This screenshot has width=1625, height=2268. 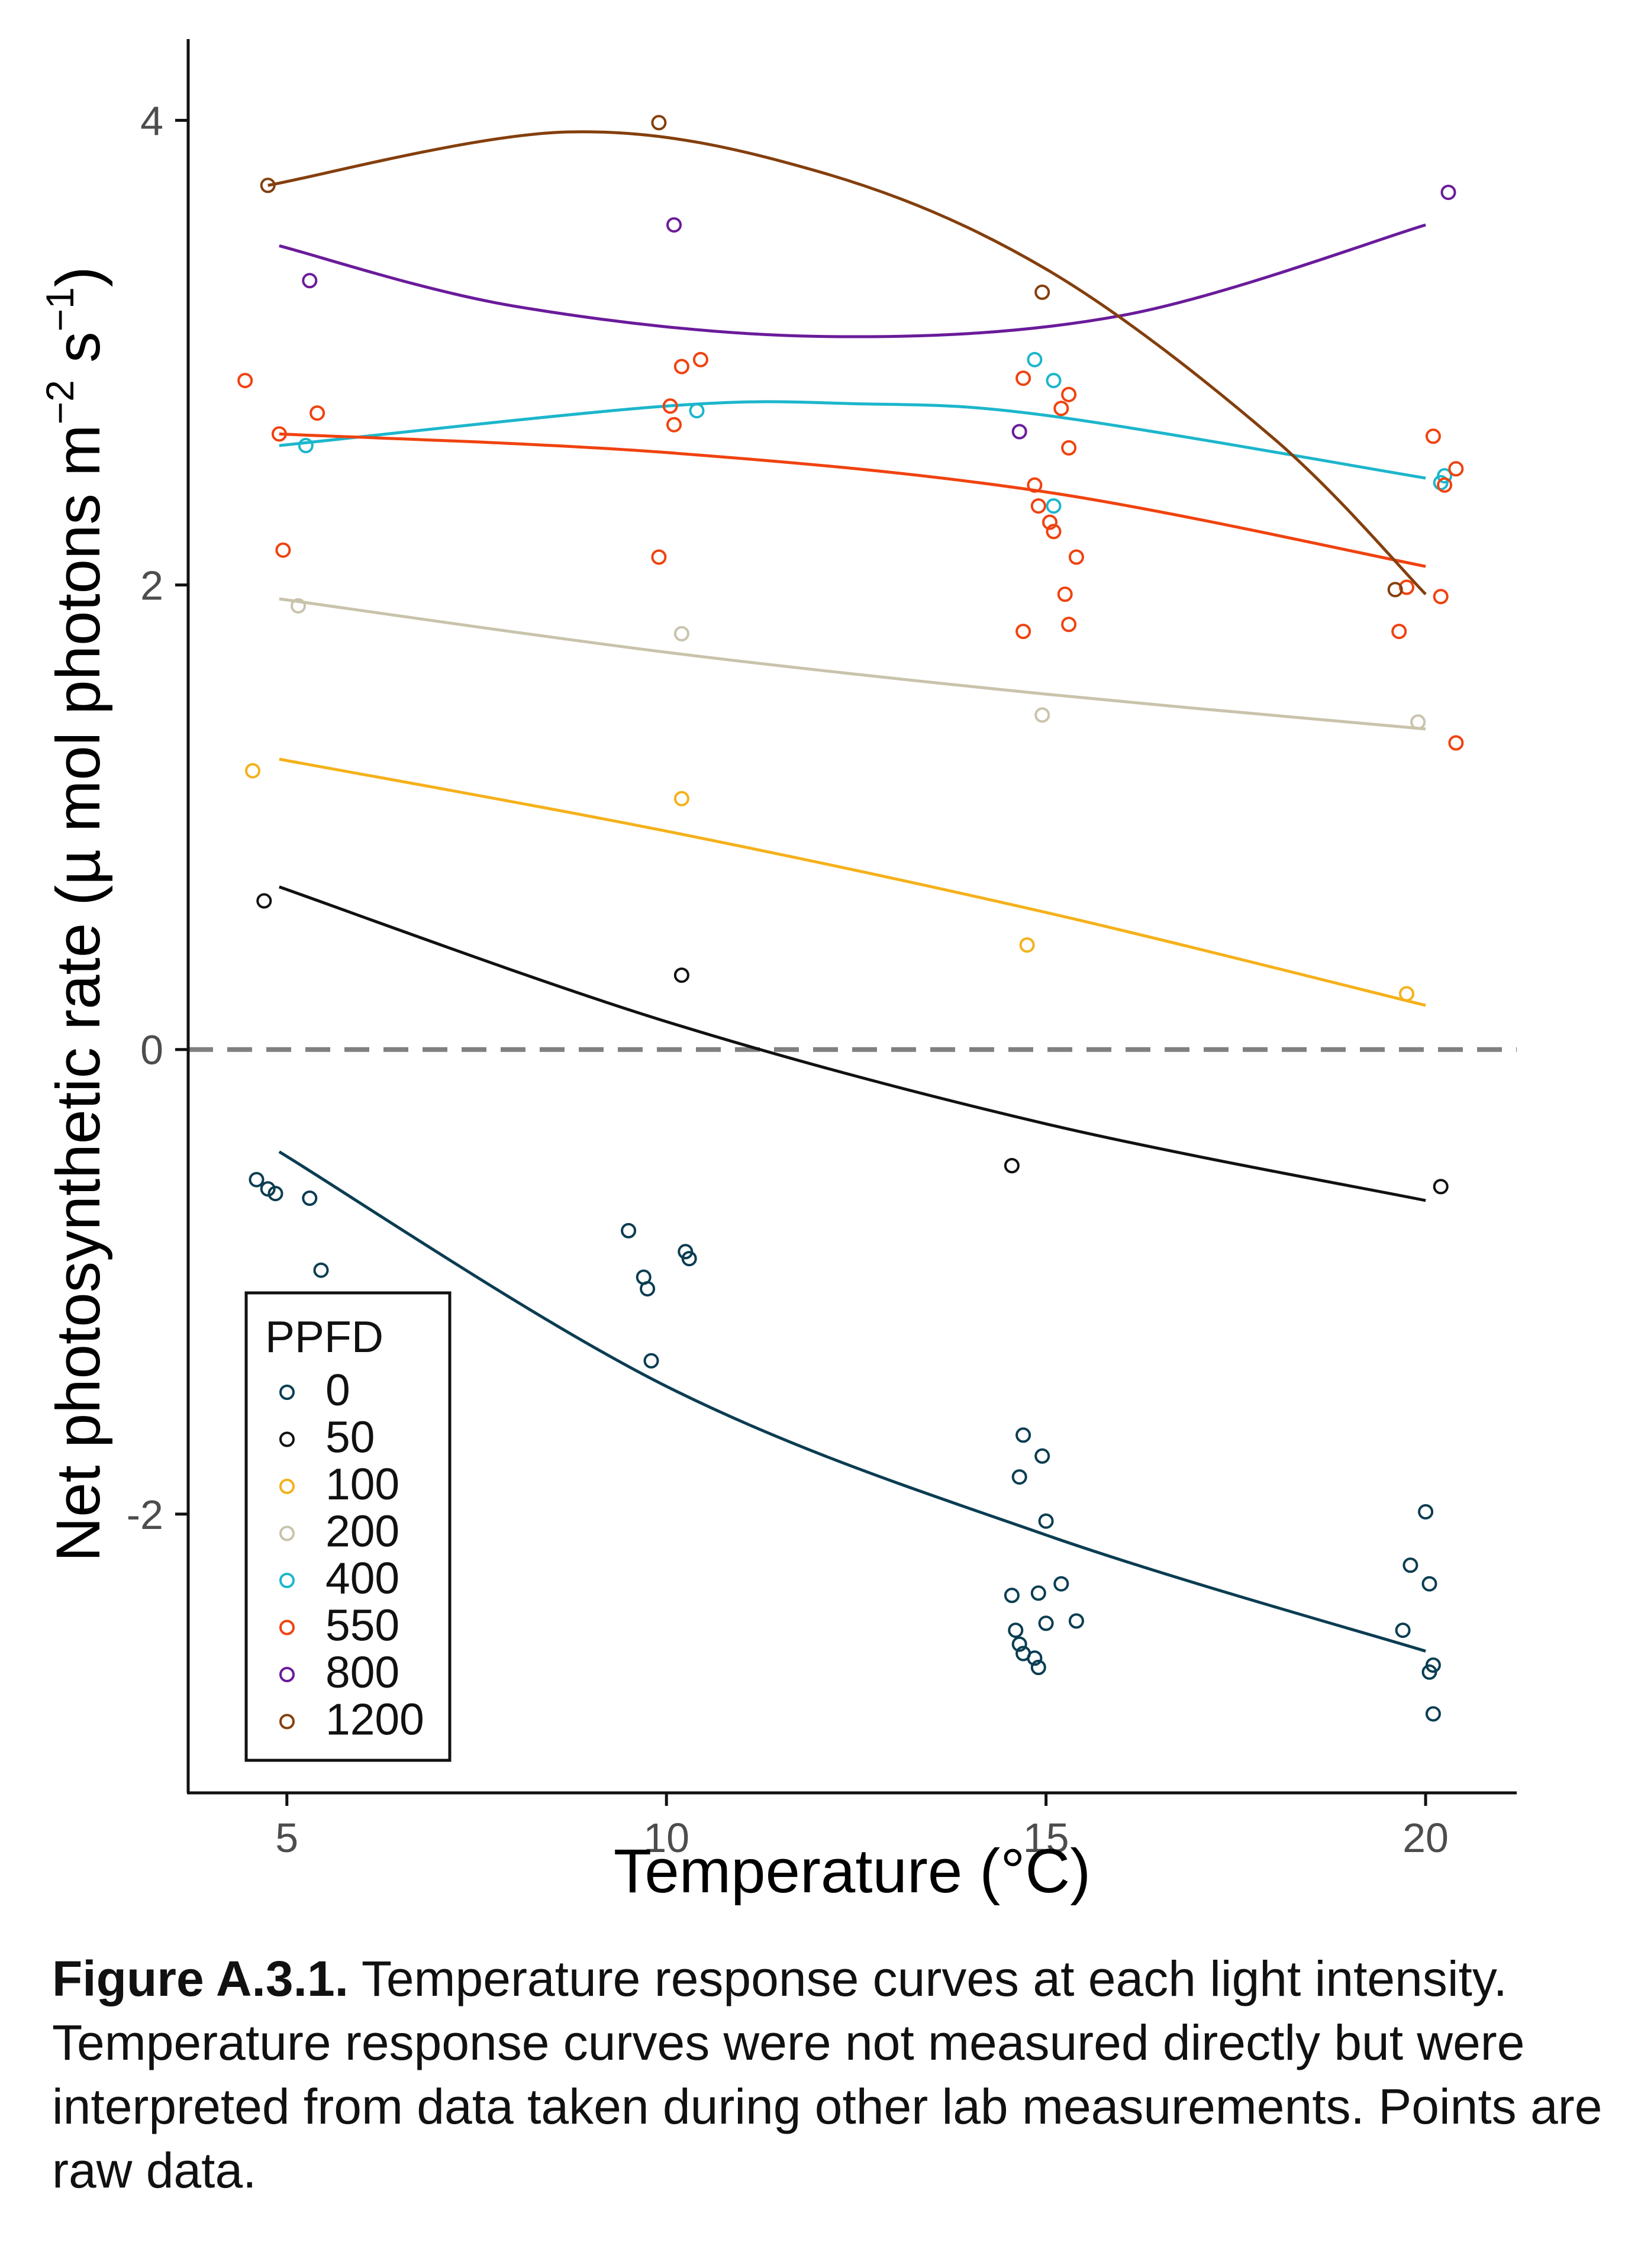 I want to click on legend-box, so click(x=348, y=1526).